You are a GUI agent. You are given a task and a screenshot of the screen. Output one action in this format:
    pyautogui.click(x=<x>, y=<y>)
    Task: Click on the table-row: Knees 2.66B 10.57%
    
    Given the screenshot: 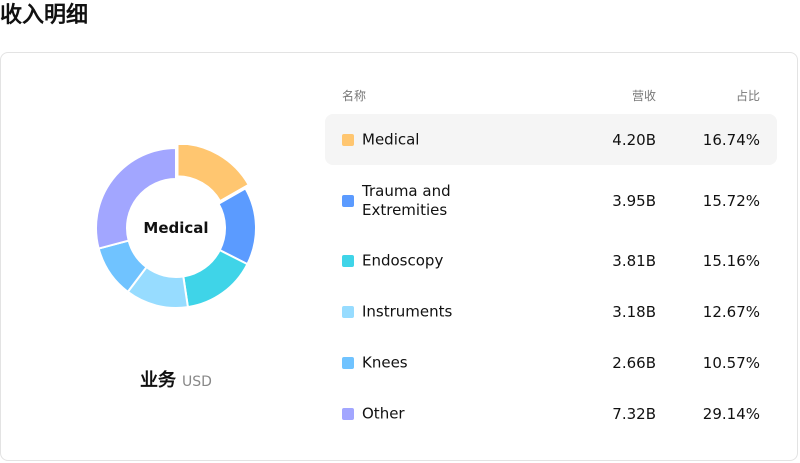 What is the action you would take?
    pyautogui.click(x=551, y=362)
    